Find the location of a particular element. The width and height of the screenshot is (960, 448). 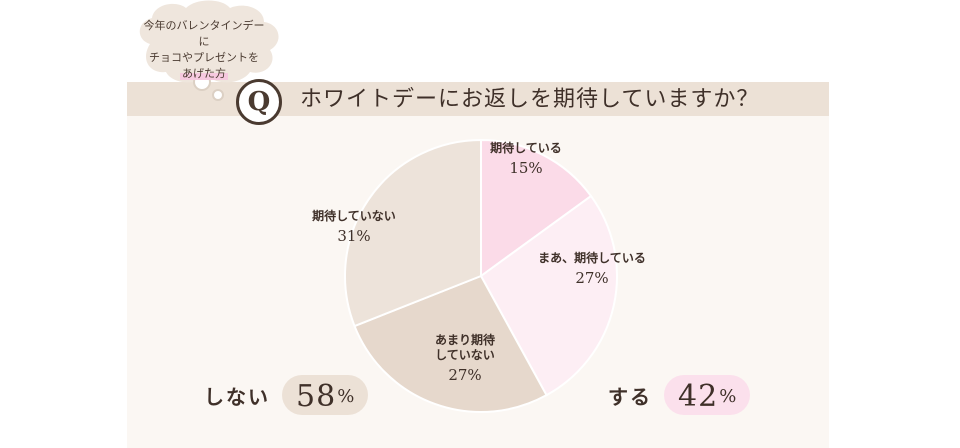

summary-no-badge: 58% is located at coordinates (325, 395).